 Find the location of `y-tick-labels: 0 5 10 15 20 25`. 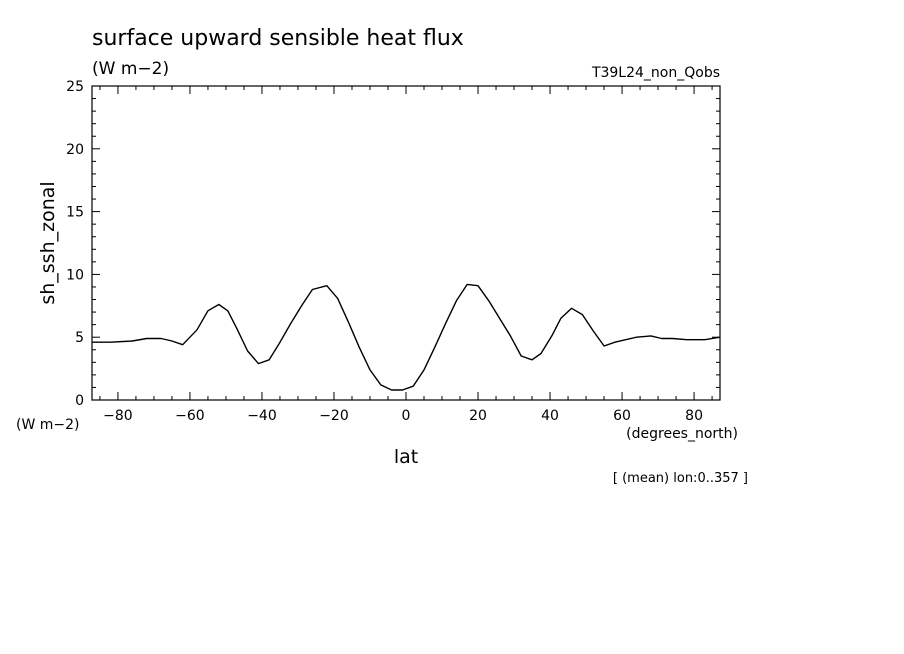

y-tick-labels: 0 5 10 15 20 25 is located at coordinates (75, 244).